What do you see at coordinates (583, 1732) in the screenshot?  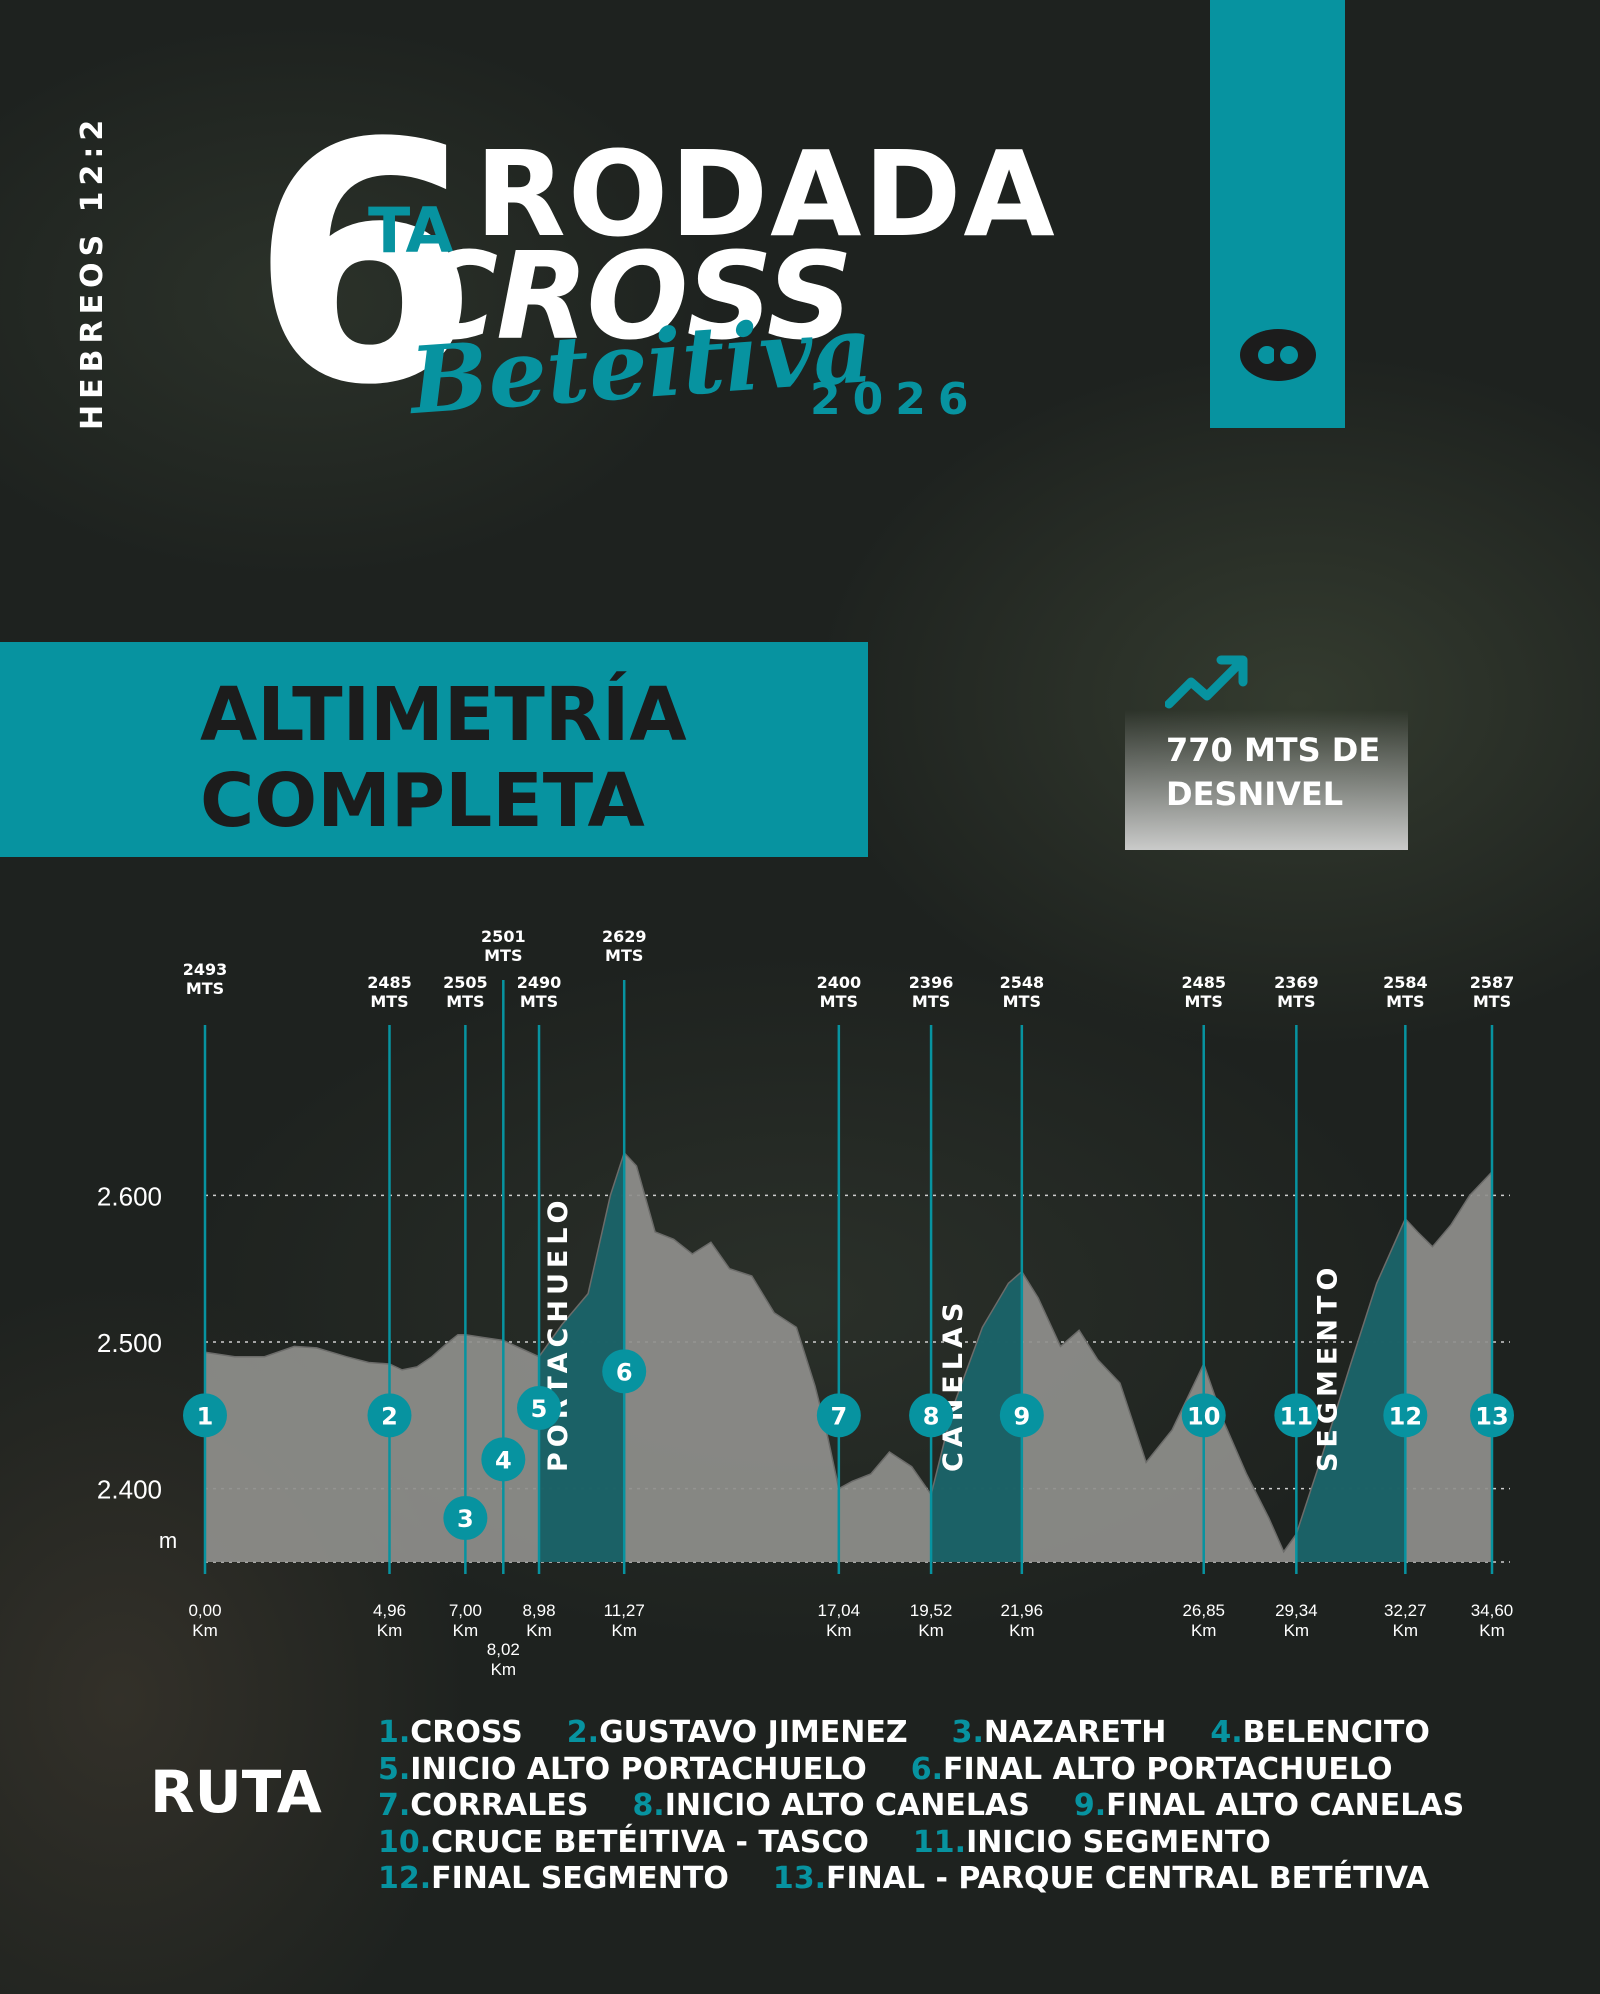 I see `route-item-number: 2.` at bounding box center [583, 1732].